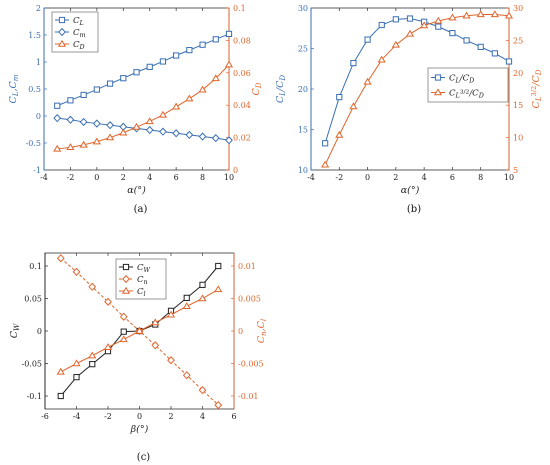 The height and width of the screenshot is (465, 550). What do you see at coordinates (518, 8) in the screenshot?
I see `y-tick-label-right: 30` at bounding box center [518, 8].